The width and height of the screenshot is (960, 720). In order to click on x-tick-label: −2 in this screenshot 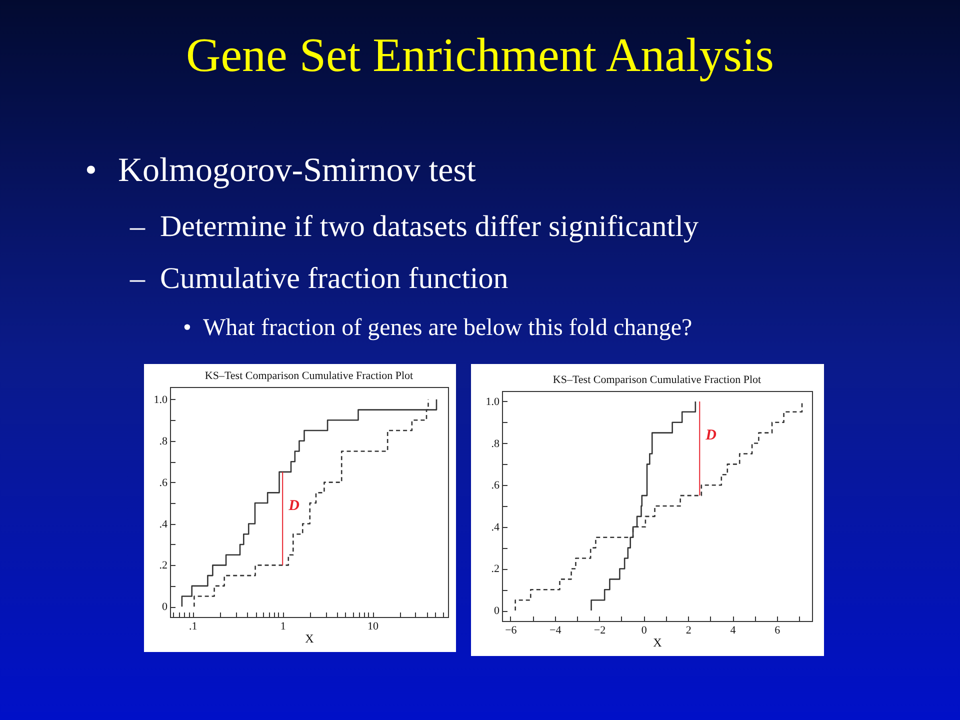, I will do `click(600, 630)`.